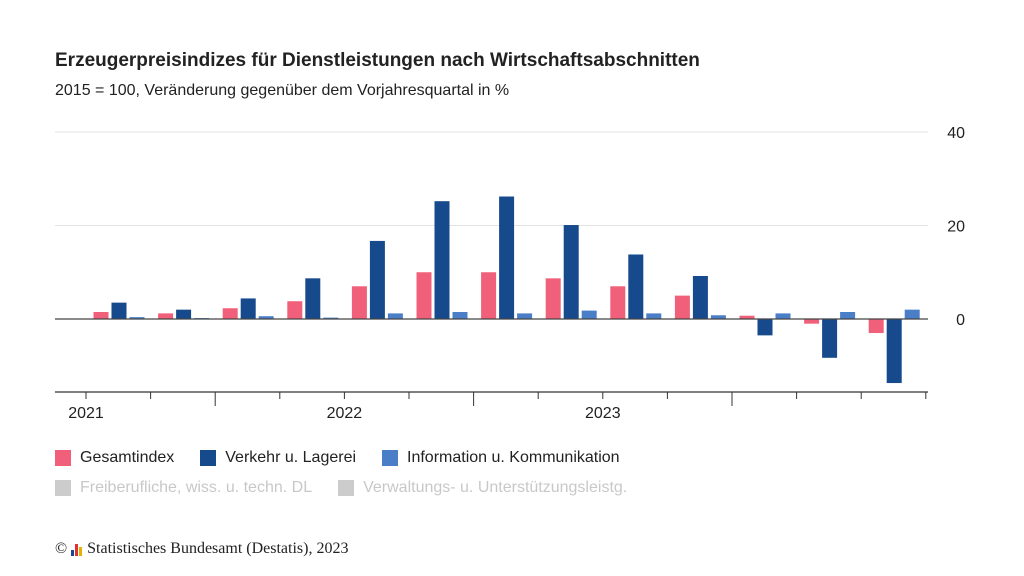  What do you see at coordinates (196, 487) in the screenshot?
I see `legend-label-freiberufliche: Freiberufliche, wiss. u. techn. DL` at bounding box center [196, 487].